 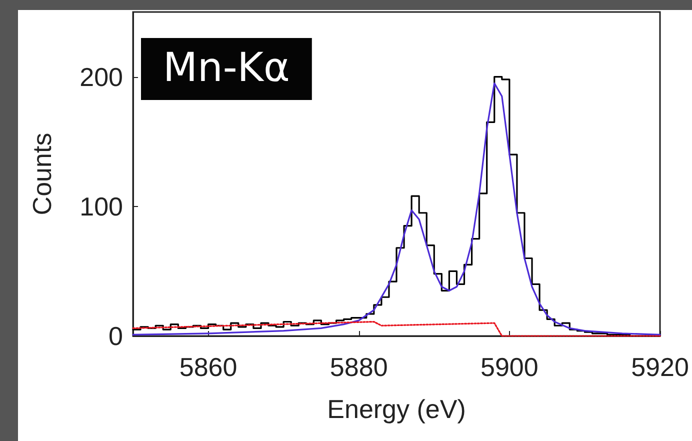 I want to click on x-tick-label: 5900, so click(x=509, y=367).